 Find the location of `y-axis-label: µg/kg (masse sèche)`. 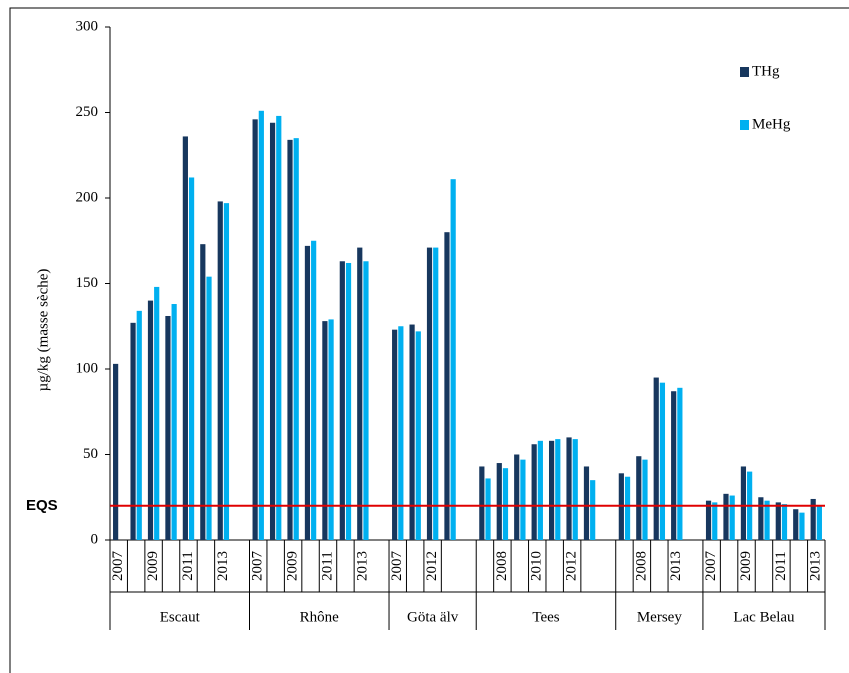

y-axis-label: µg/kg (masse sèche) is located at coordinates (43, 330).